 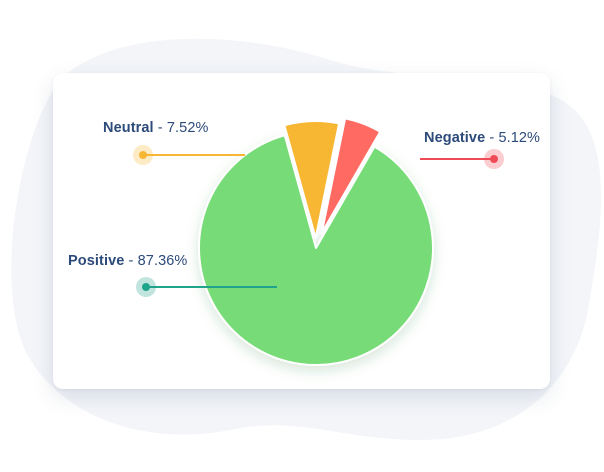 What do you see at coordinates (494, 159) in the screenshot?
I see `negative-marker-dot` at bounding box center [494, 159].